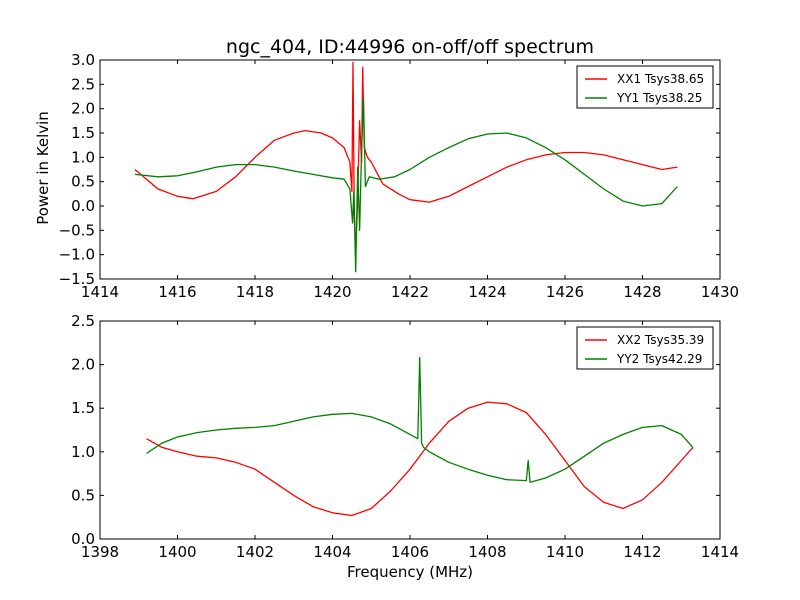  What do you see at coordinates (410, 552) in the screenshot?
I see `bottom-x-tick-label: 1406` at bounding box center [410, 552].